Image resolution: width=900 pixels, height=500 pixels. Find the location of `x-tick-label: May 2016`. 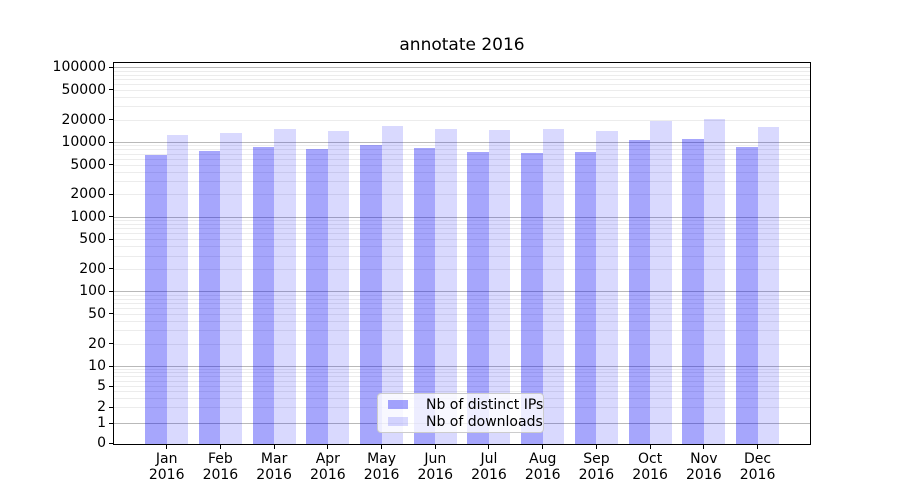

x-tick-label: May 2016 is located at coordinates (382, 467).